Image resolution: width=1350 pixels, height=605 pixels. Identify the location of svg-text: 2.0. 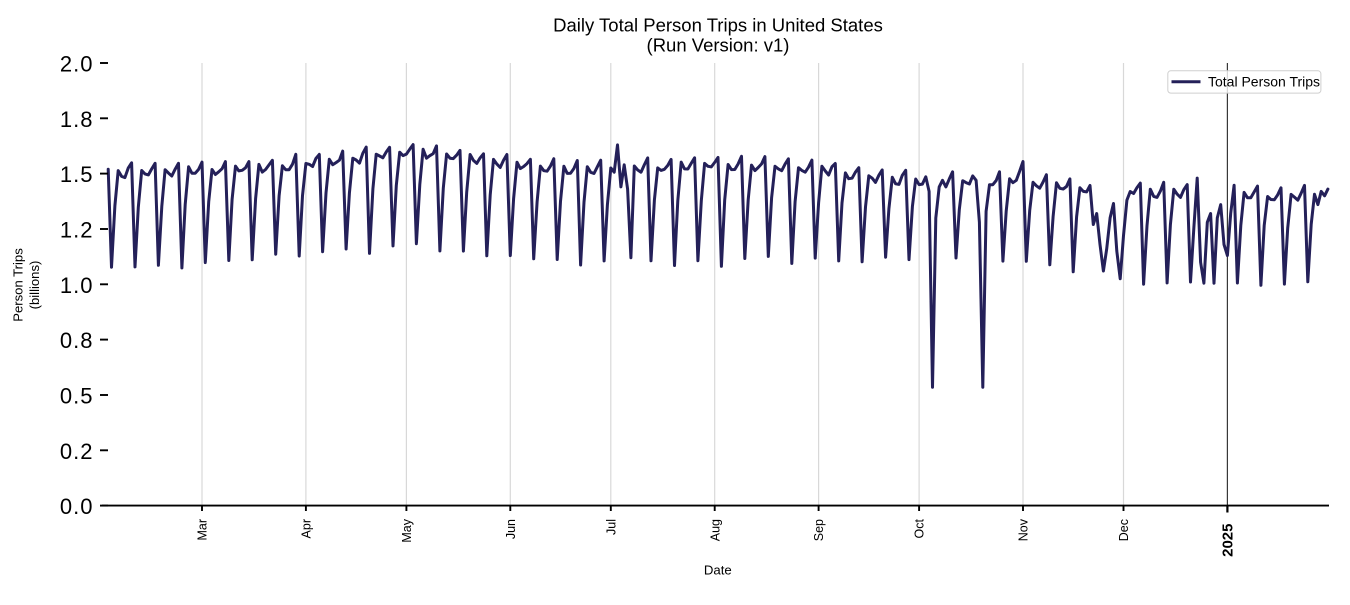
(77, 64).